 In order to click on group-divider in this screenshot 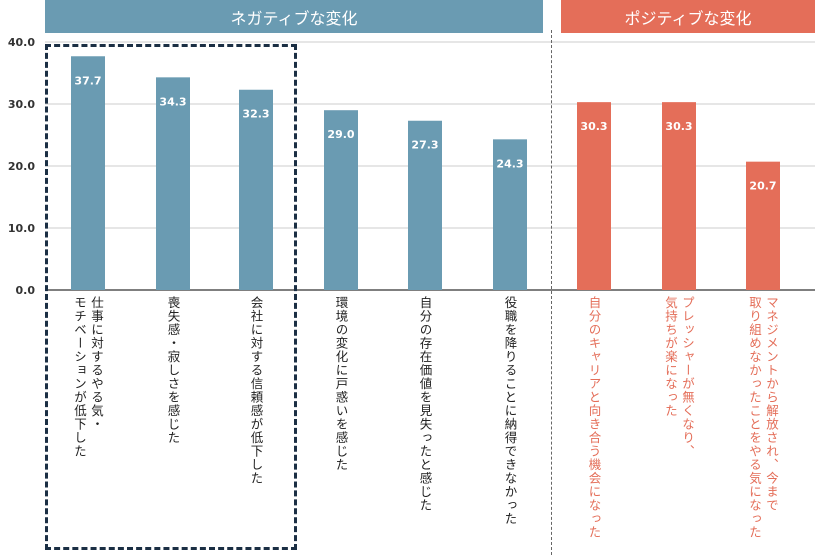, I will do `click(551, 292)`.